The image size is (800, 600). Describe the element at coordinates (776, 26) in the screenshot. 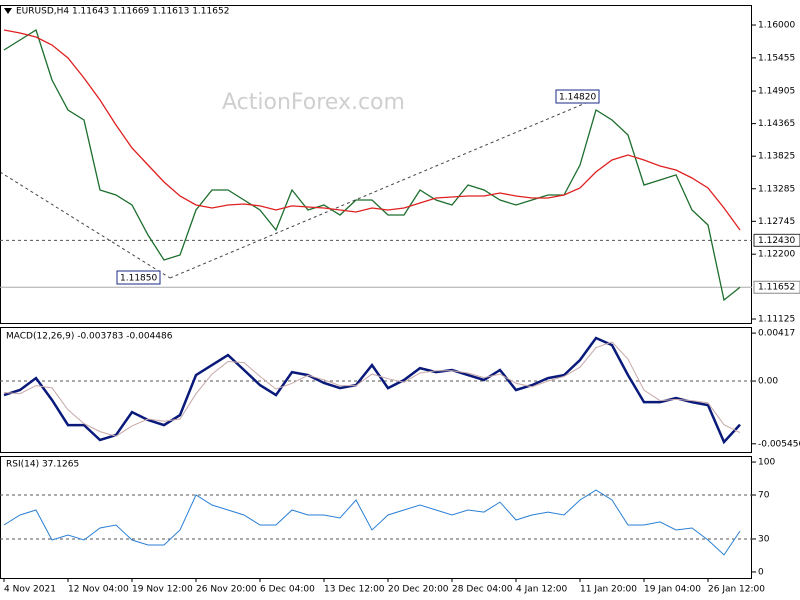

I see `y-tick-label: 1.16000` at that location.